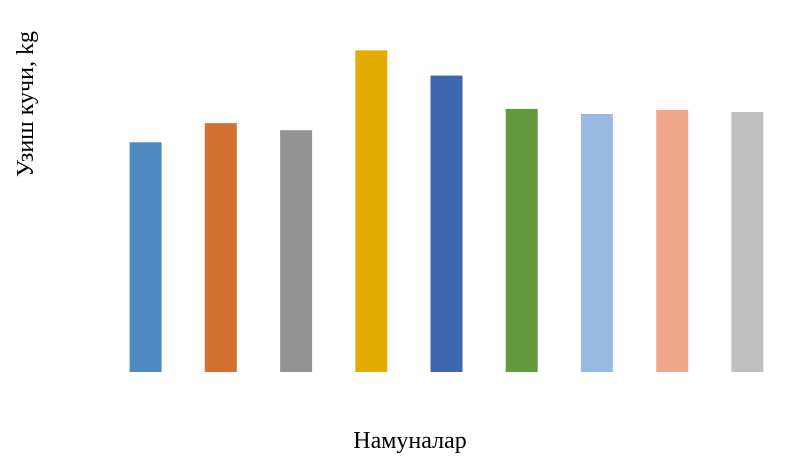 Image resolution: width=785 pixels, height=464 pixels. What do you see at coordinates (410, 441) in the screenshot?
I see `x-axis-title: Намуналар` at bounding box center [410, 441].